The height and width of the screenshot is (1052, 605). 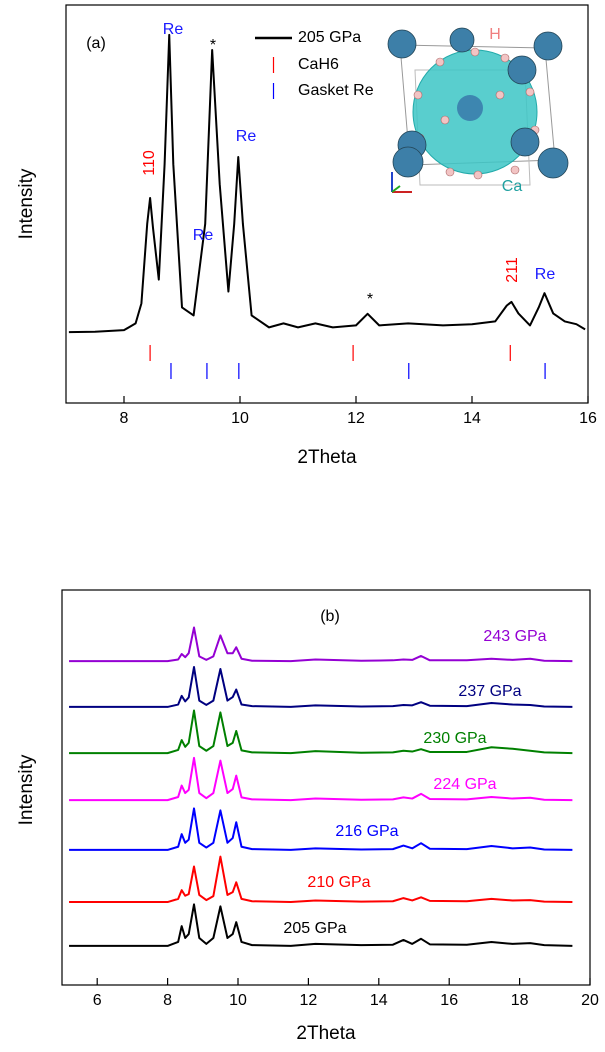 What do you see at coordinates (512, 186) in the screenshot?
I see `inset-label: Ca` at bounding box center [512, 186].